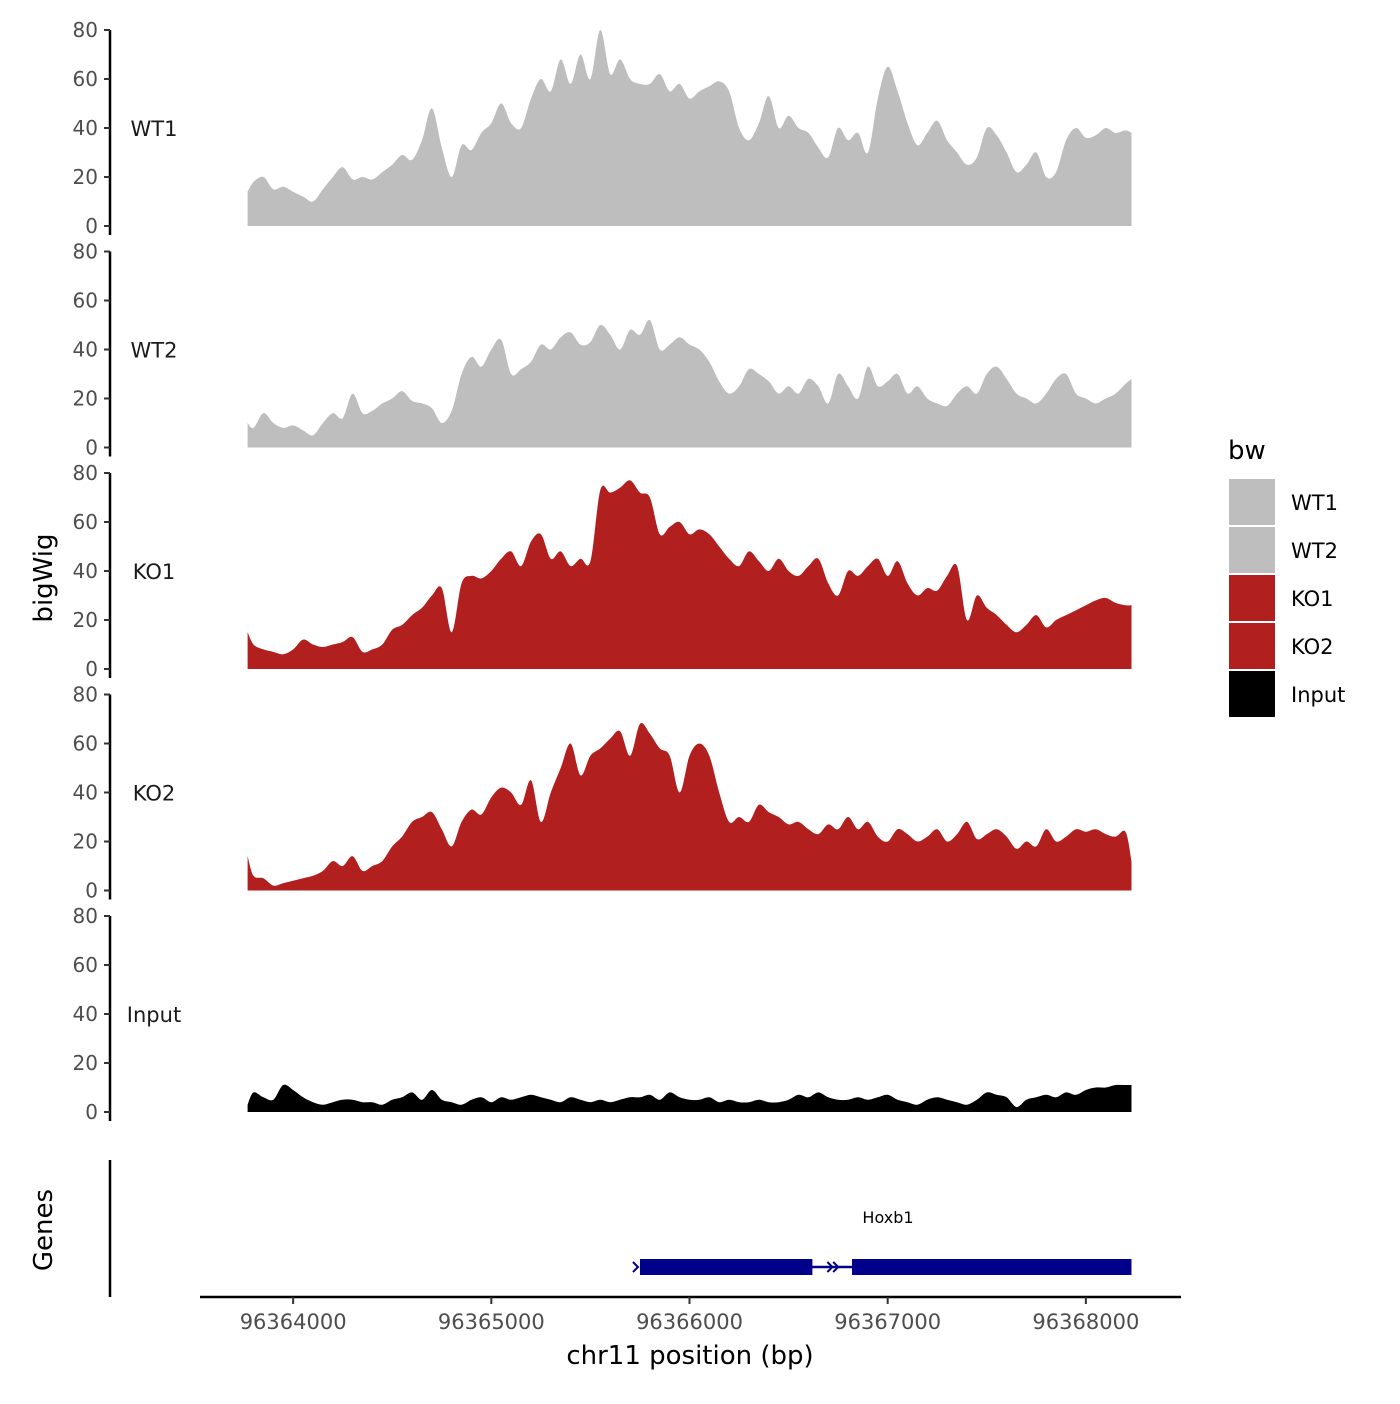 This screenshot has width=1400, height=1404. Describe the element at coordinates (91, 669) in the screenshot. I see `y-tick-label-ko1-0: 0` at that location.